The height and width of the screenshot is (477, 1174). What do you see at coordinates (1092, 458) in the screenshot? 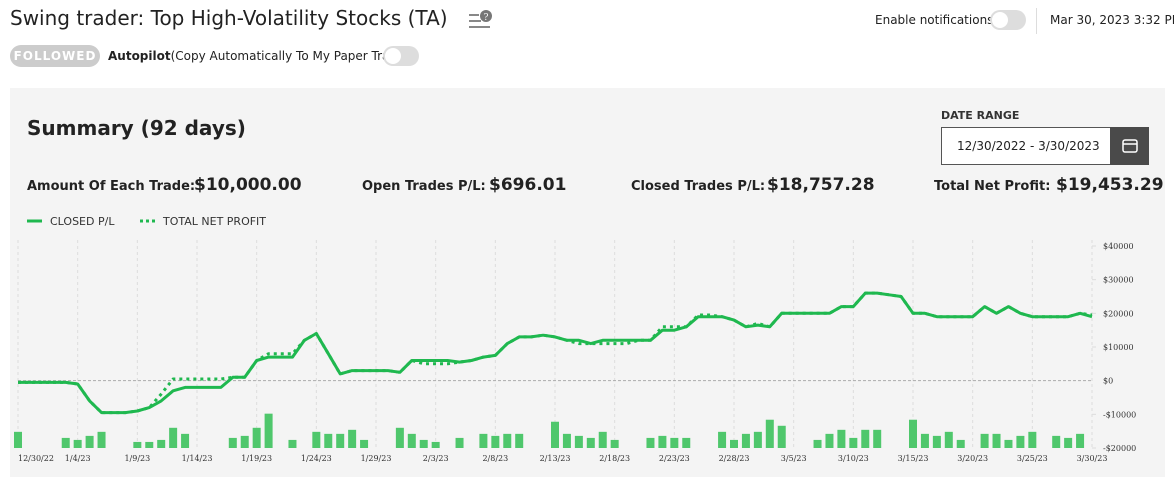
I see `x-tick-label: 3/30/23` at bounding box center [1092, 458].